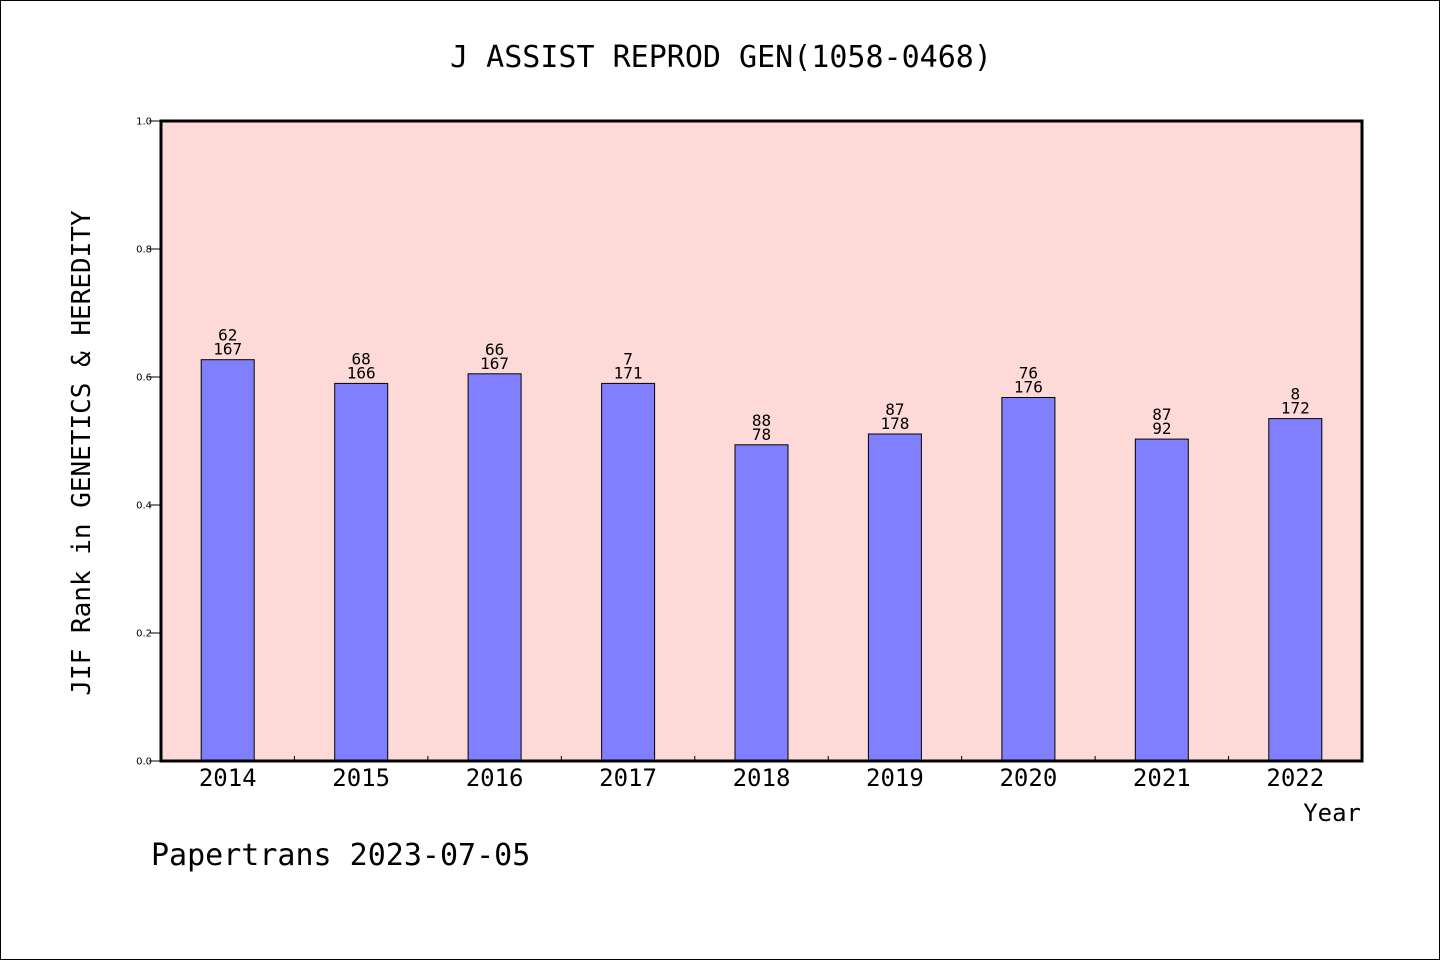 This screenshot has width=1440, height=961. What do you see at coordinates (894, 597) in the screenshot?
I see `bar-2019` at bounding box center [894, 597].